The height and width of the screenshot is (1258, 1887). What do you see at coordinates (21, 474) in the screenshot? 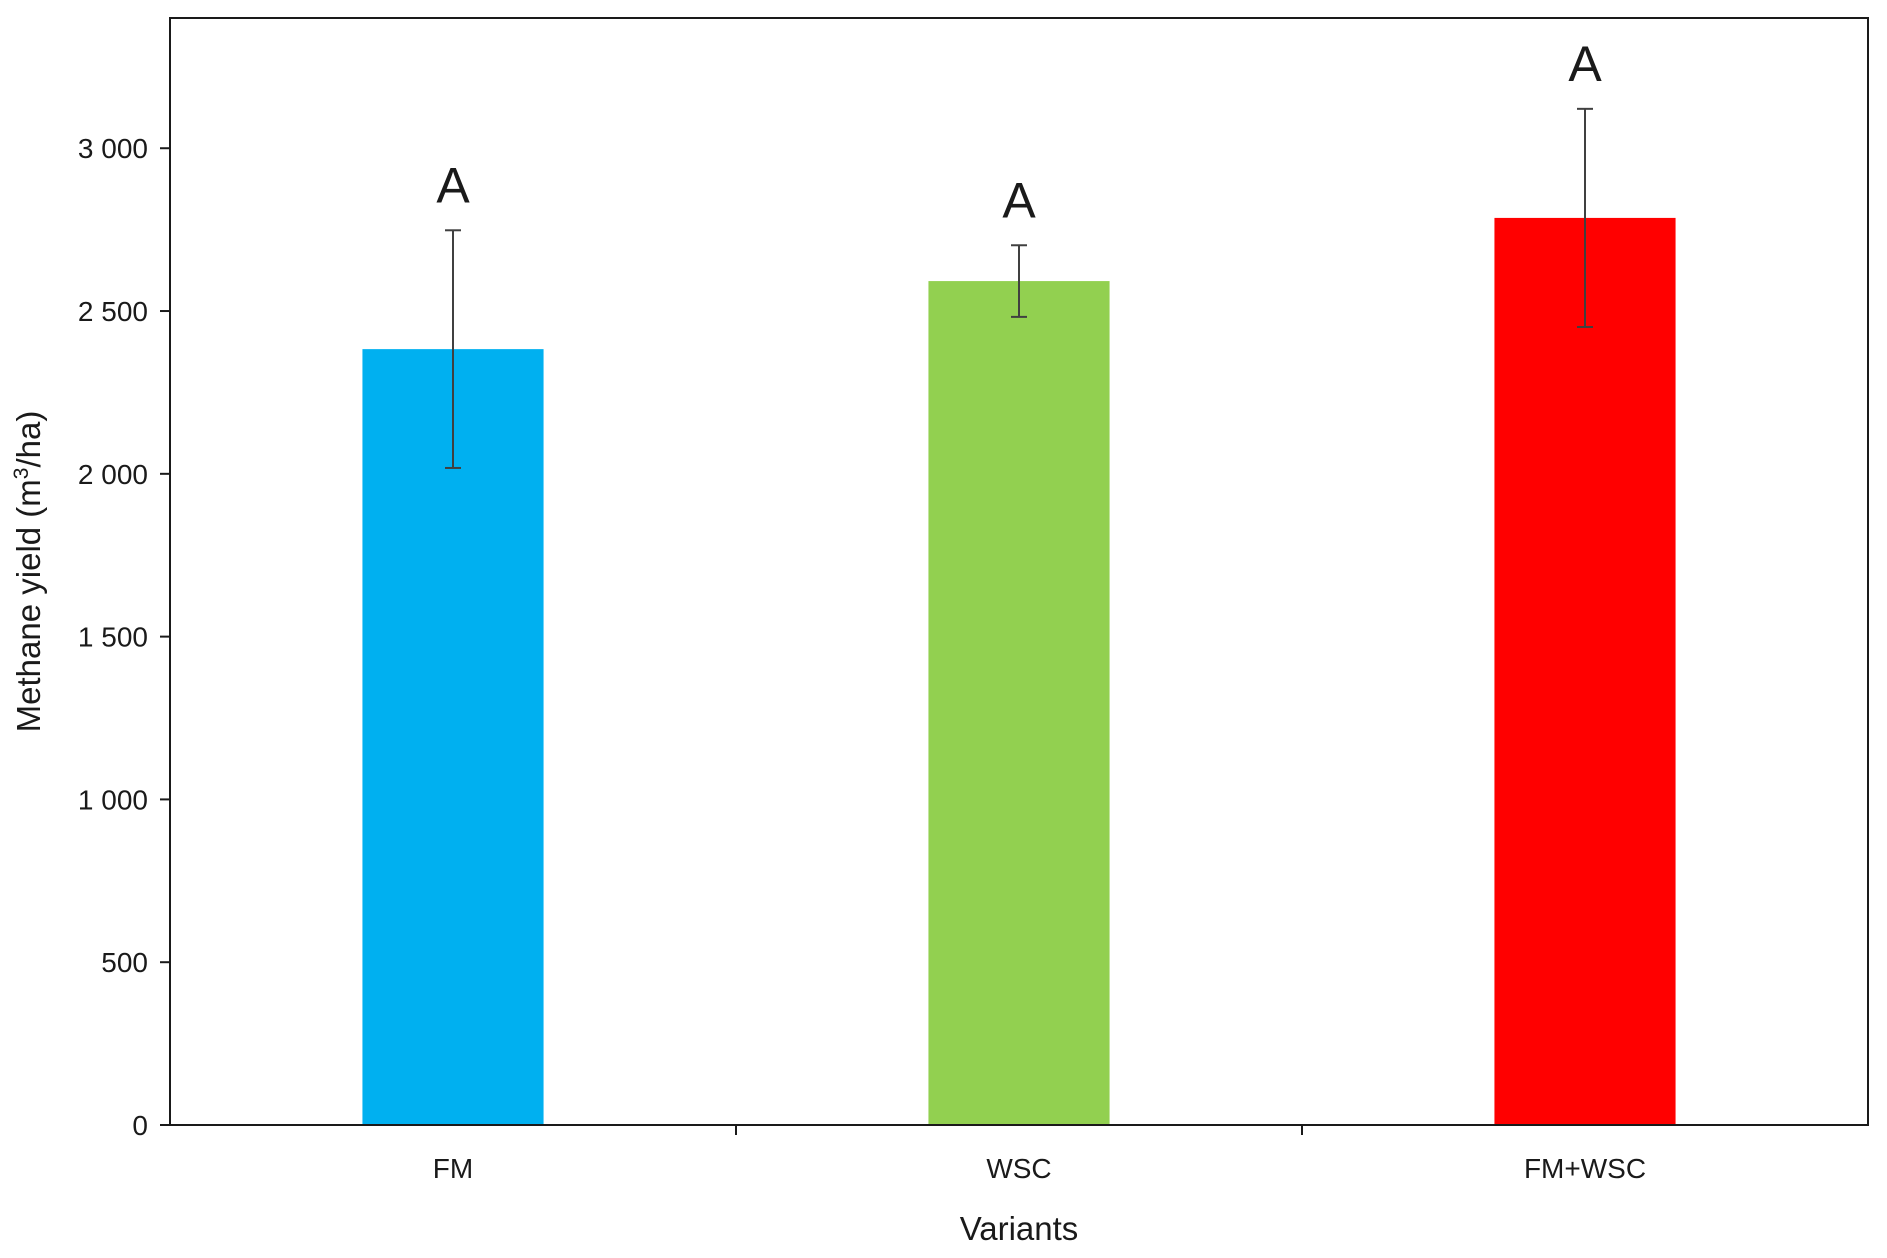
I see `y-axis-title-superscript: 3` at bounding box center [21, 474].